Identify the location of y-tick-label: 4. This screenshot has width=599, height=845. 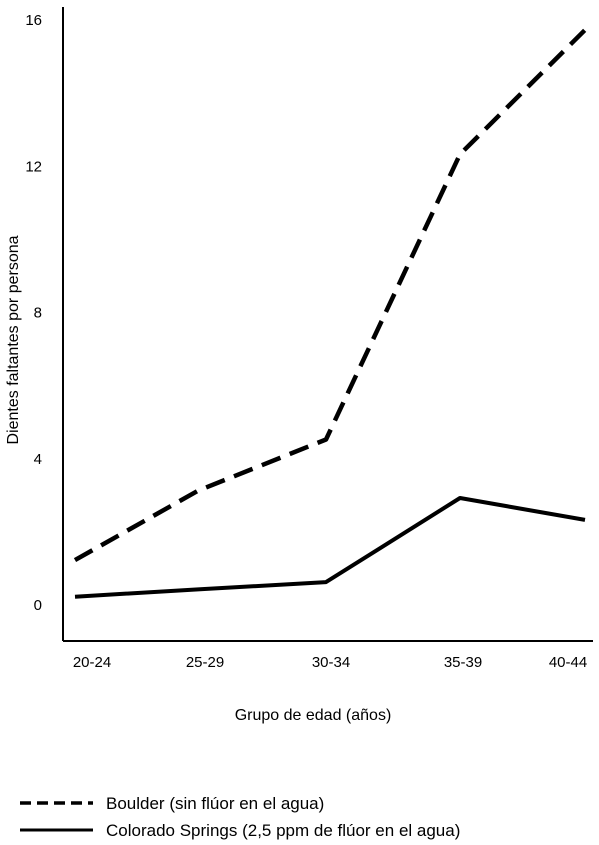
(38, 459).